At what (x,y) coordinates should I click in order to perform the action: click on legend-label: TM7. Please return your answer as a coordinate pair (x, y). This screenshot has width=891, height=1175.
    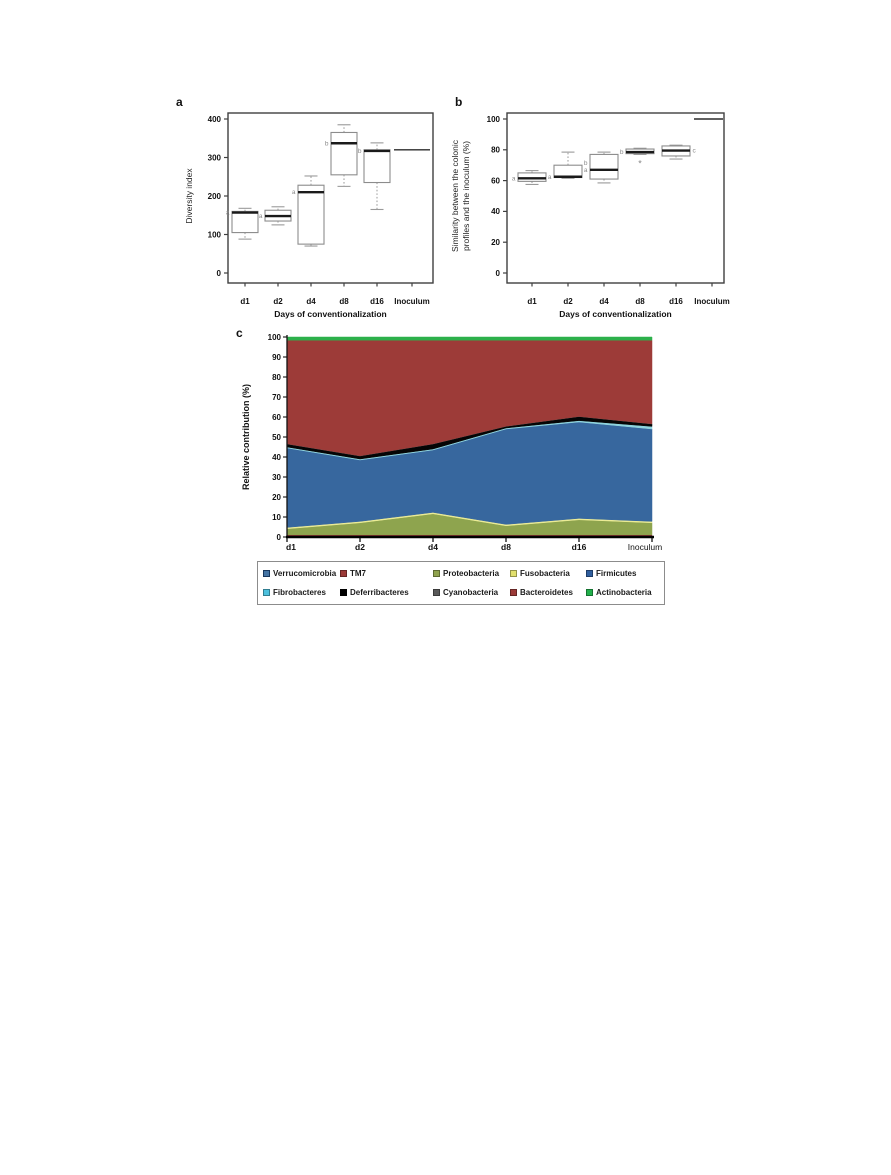
    Looking at the image, I should click on (358, 573).